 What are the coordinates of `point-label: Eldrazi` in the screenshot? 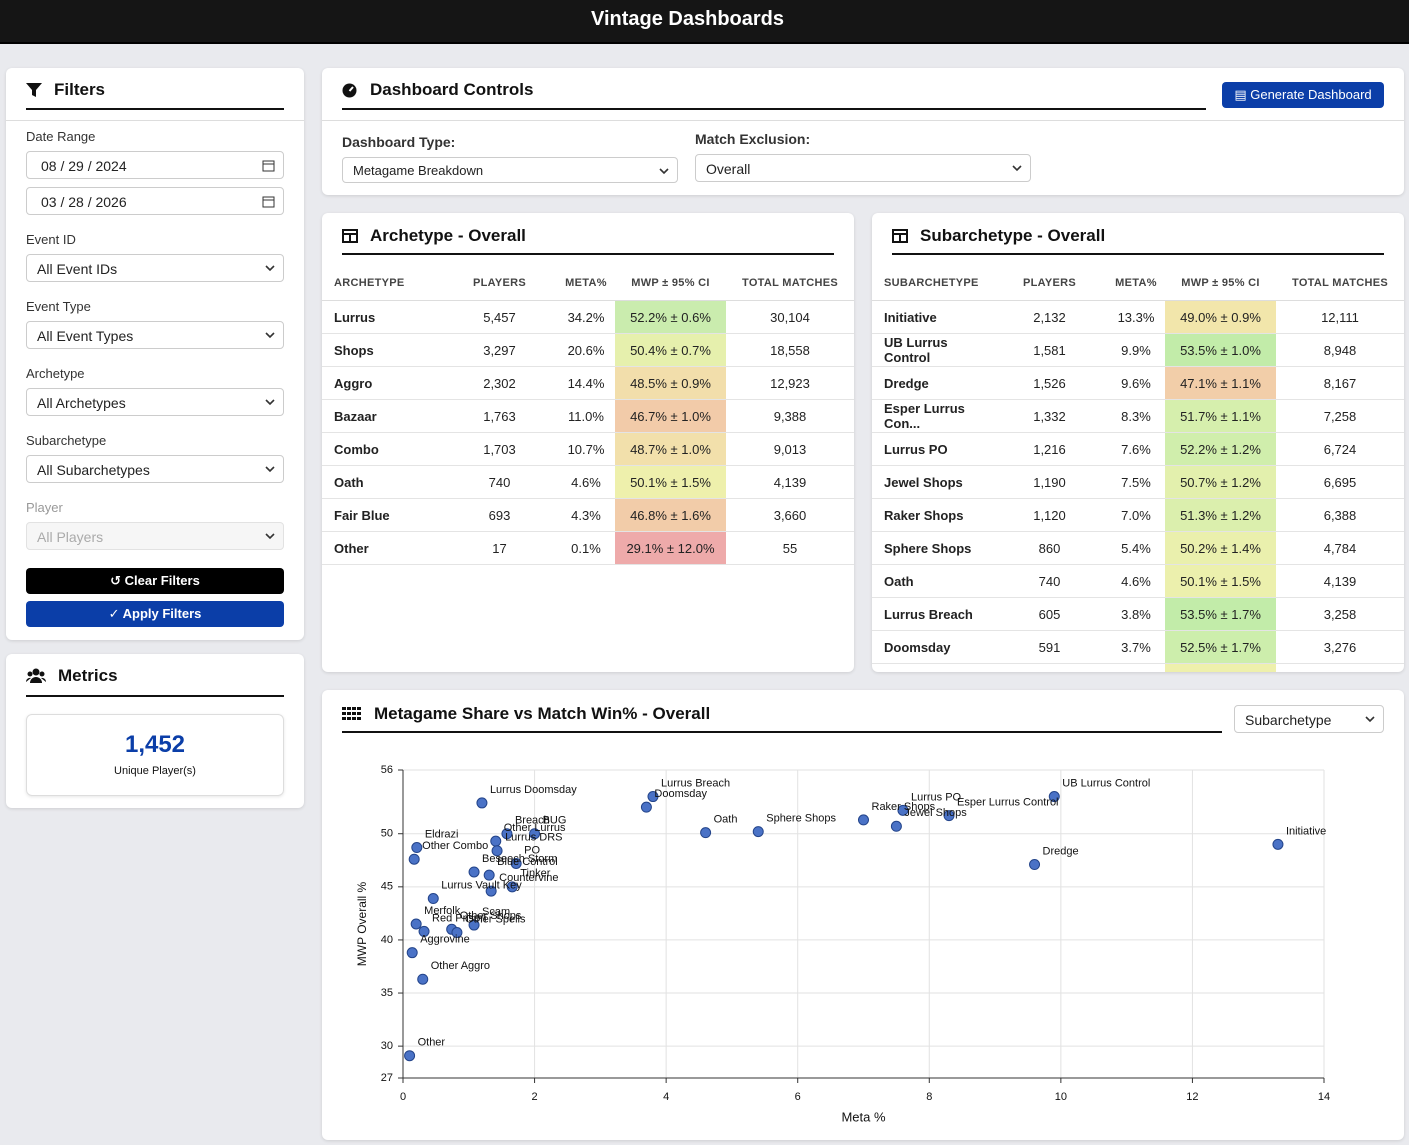 It's located at (442, 834).